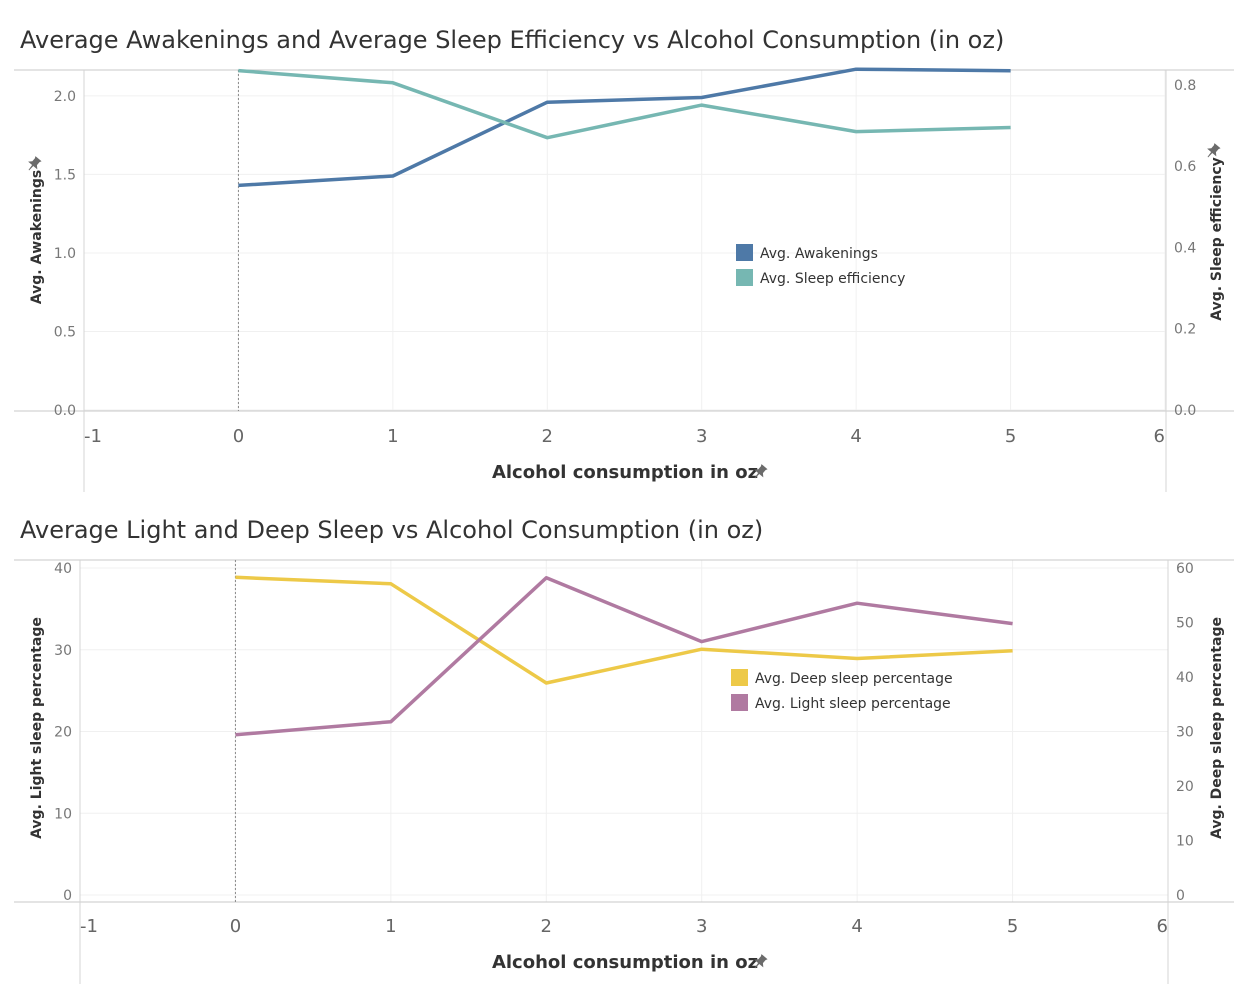 The width and height of the screenshot is (1250, 1000). What do you see at coordinates (832, 279) in the screenshot?
I see `legend-label: Avg. Sleep efficiency` at bounding box center [832, 279].